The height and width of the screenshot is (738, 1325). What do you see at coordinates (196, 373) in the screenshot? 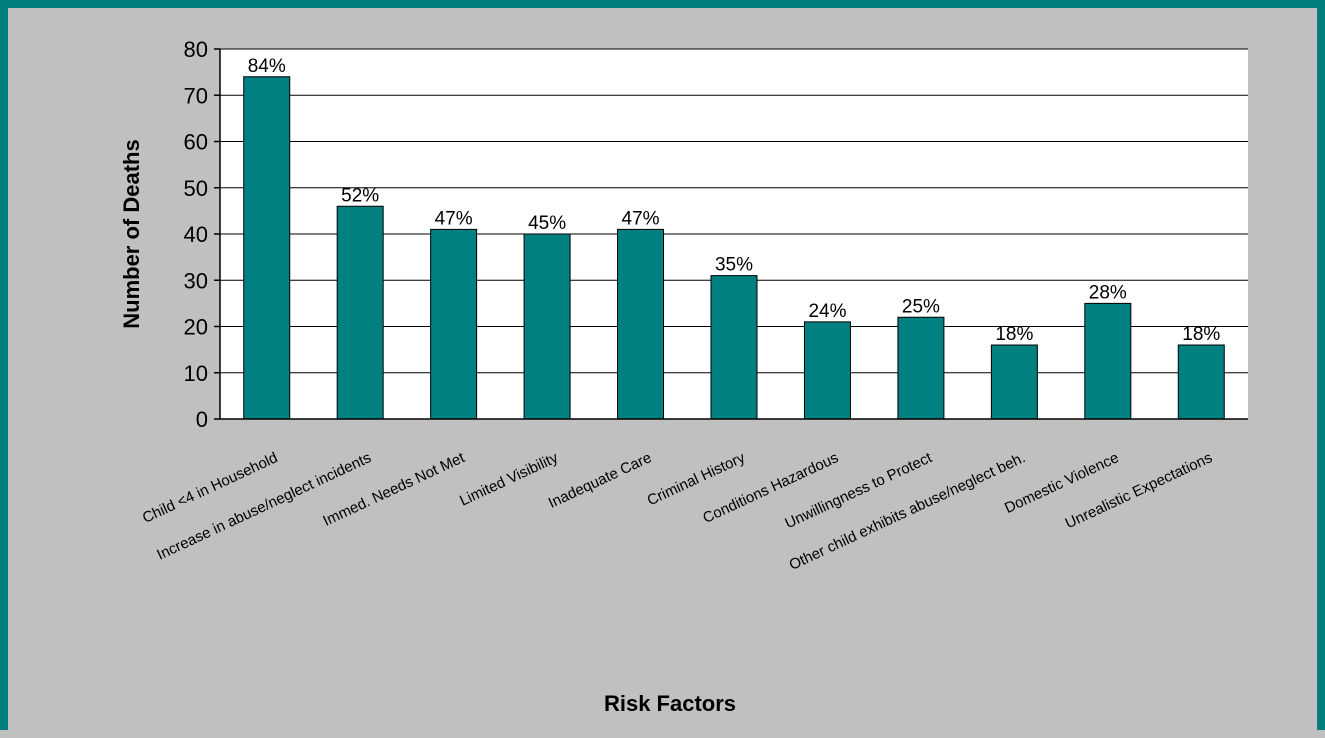
I see `y-tick-label: 10` at bounding box center [196, 373].